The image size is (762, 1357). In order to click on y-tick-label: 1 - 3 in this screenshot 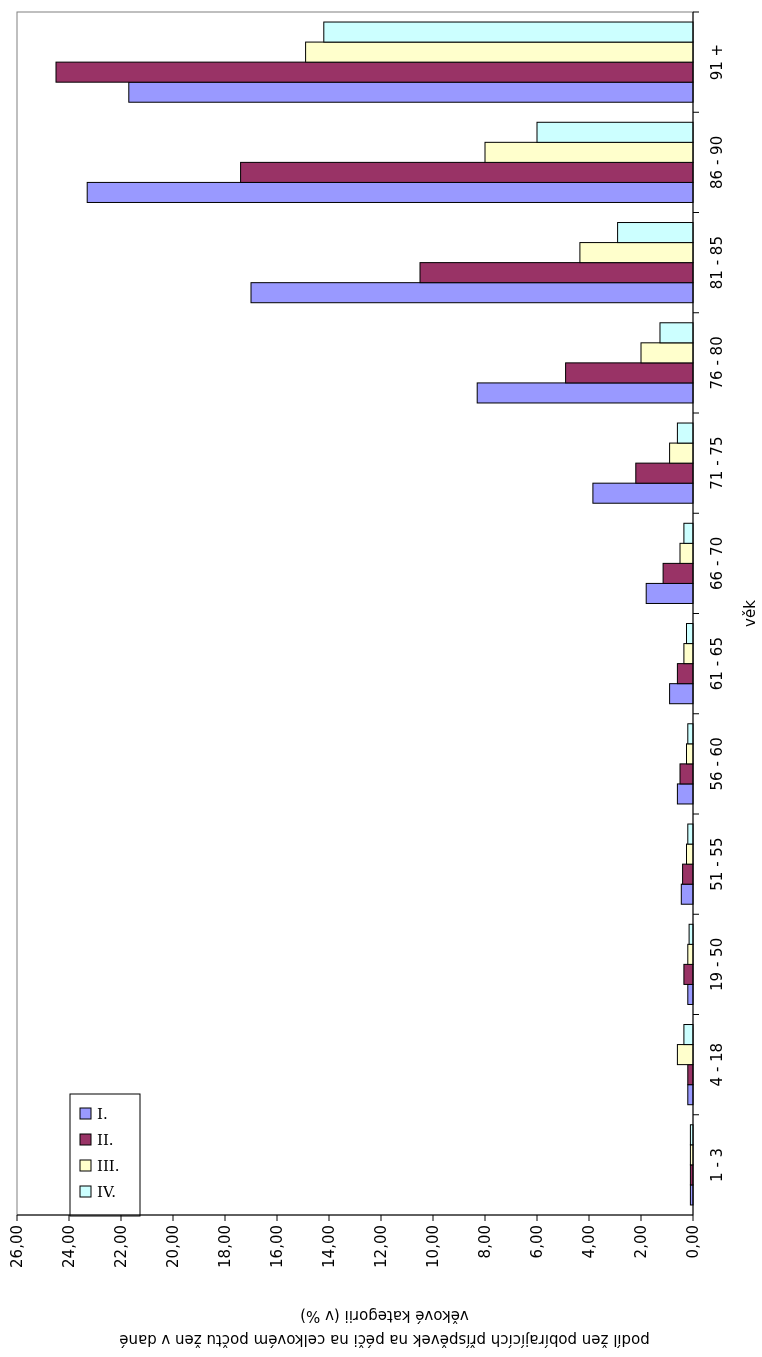, I will do `click(717, 1164)`.